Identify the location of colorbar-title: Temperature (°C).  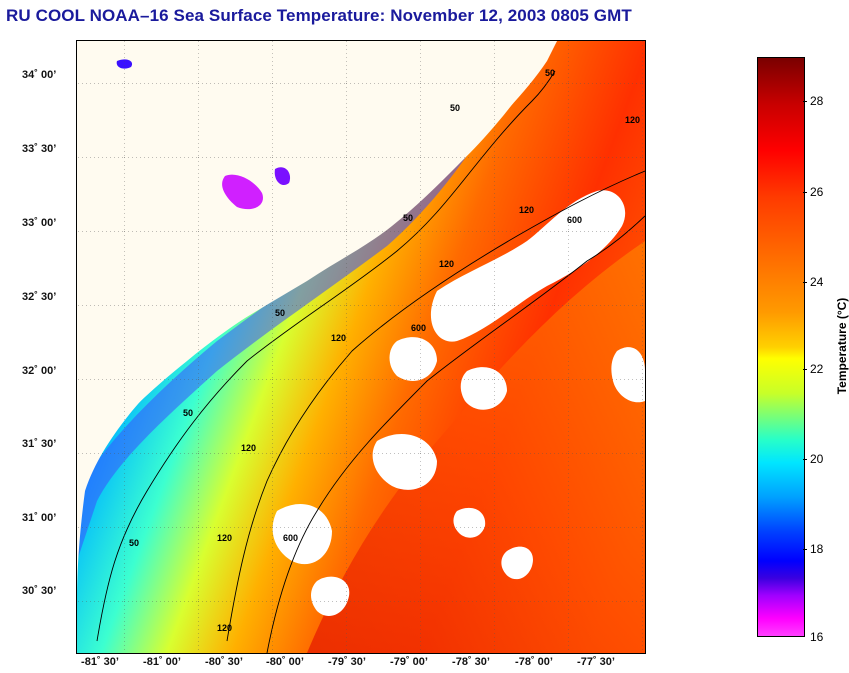
(842, 346).